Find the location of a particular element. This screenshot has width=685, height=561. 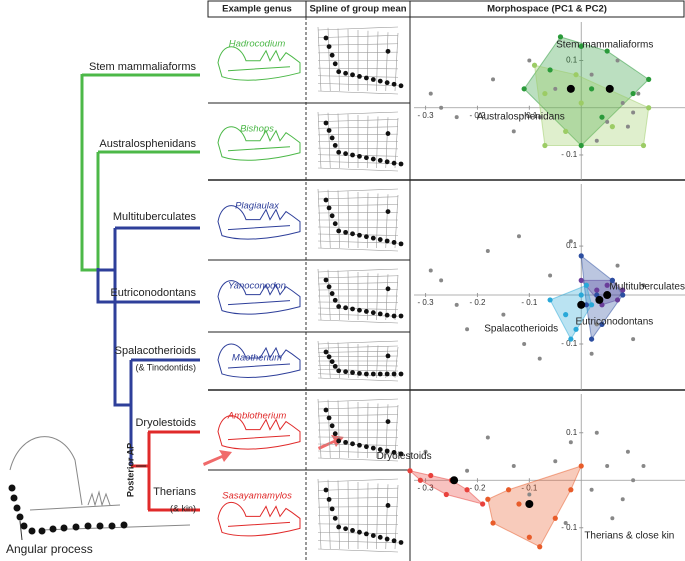

taxon-label: Spalacotherioids is located at coordinates (156, 351).